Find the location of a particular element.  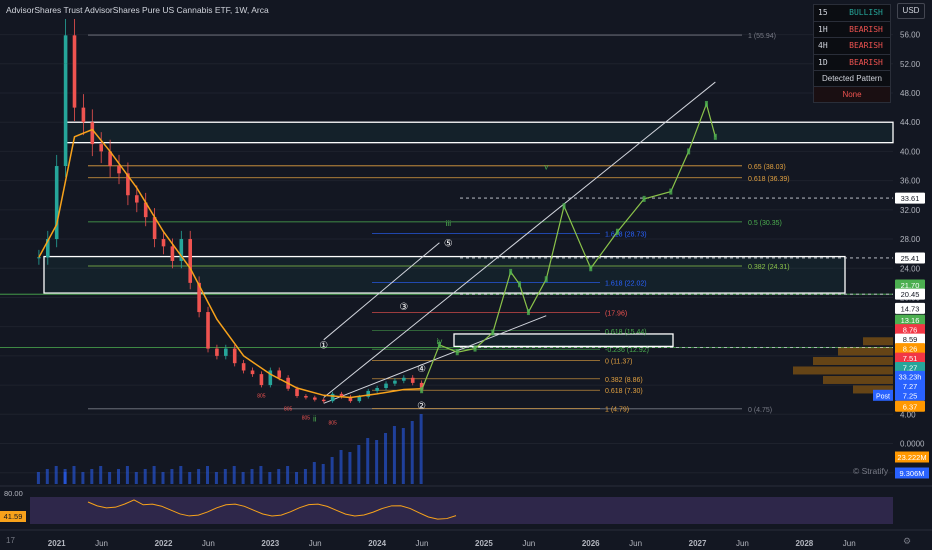

price-tick-label: 48.00 is located at coordinates (910, 93).